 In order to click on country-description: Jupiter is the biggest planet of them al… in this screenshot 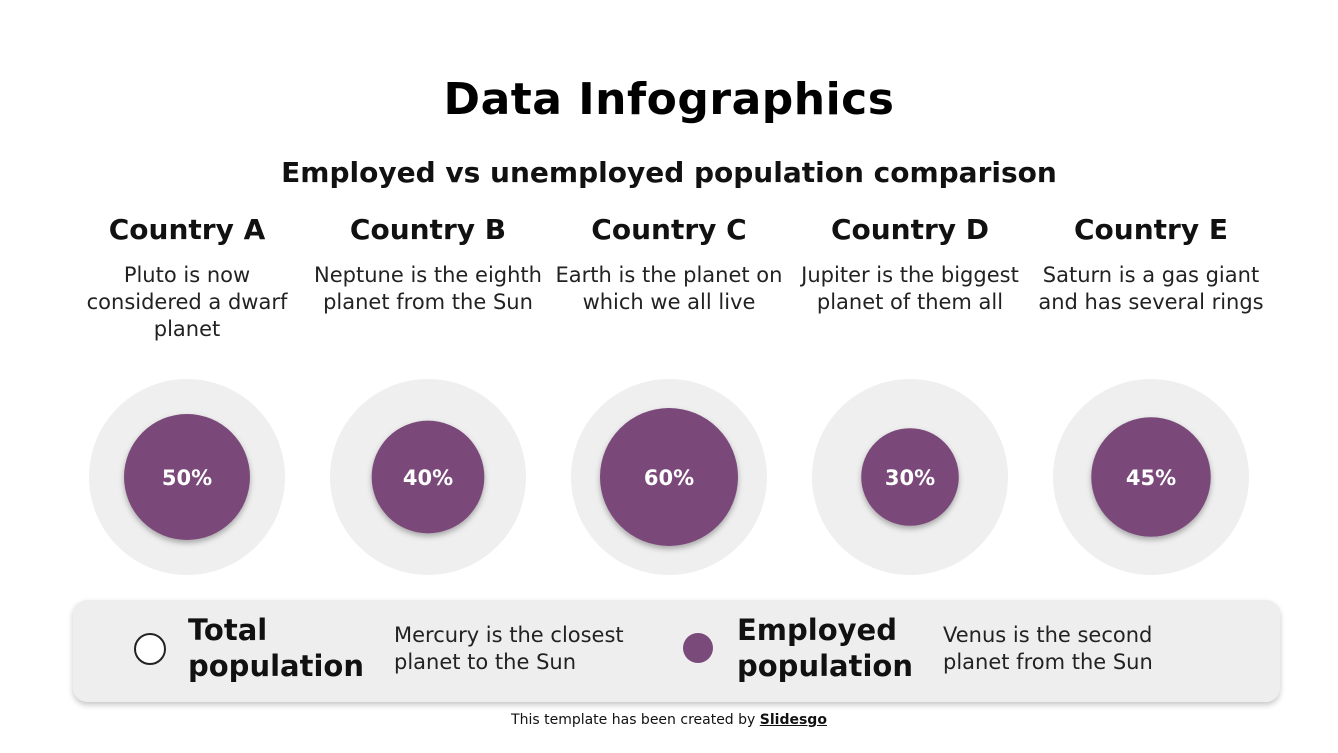, I will do `click(910, 288)`.